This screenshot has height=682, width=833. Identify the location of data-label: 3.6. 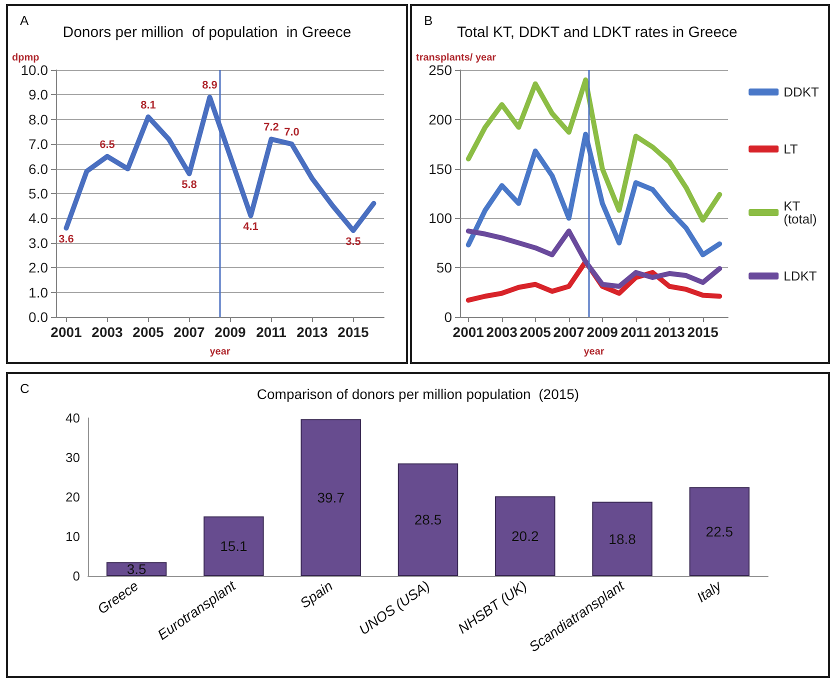
(66, 240).